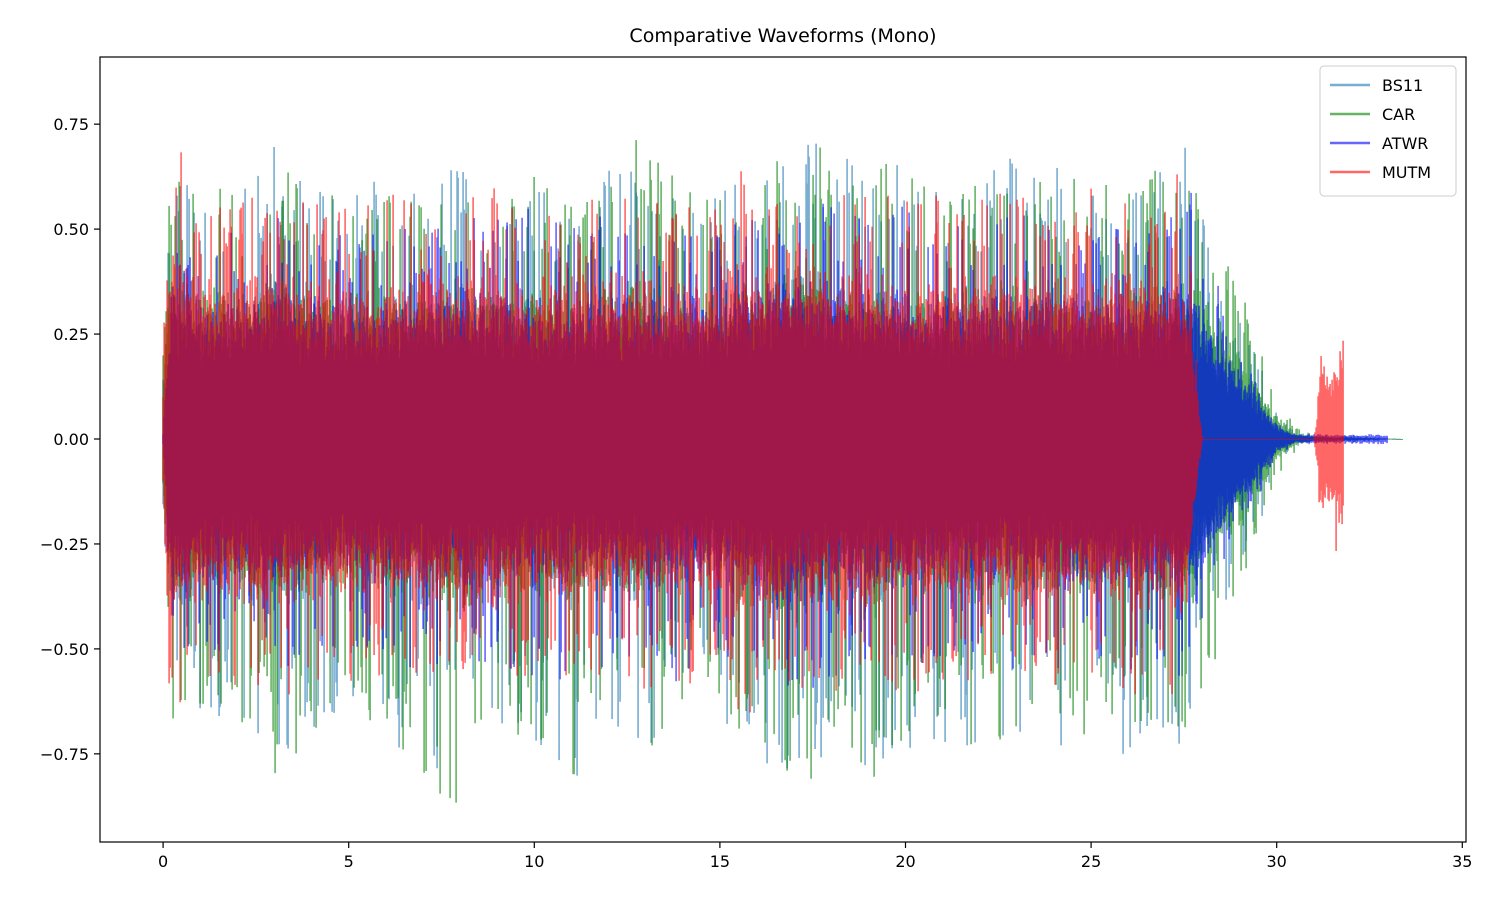  I want to click on y-axis: 0.75 0.50 0.25 0.00 −0.25 −0.50 −0.75, so click(70, 439).